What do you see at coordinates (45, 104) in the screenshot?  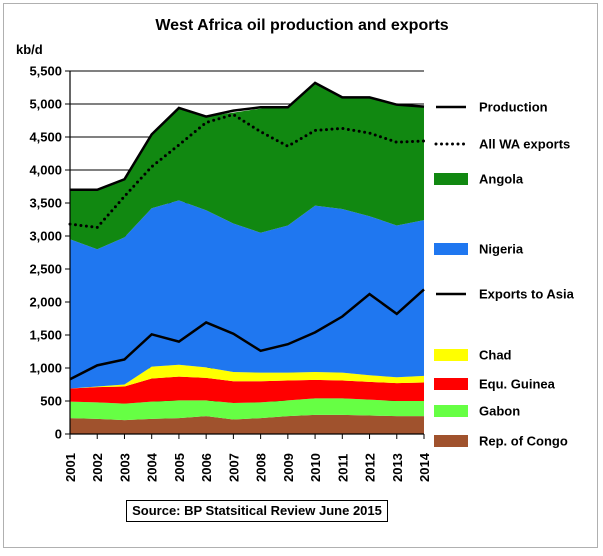 I see `y-tick-label: 5,000` at bounding box center [45, 104].